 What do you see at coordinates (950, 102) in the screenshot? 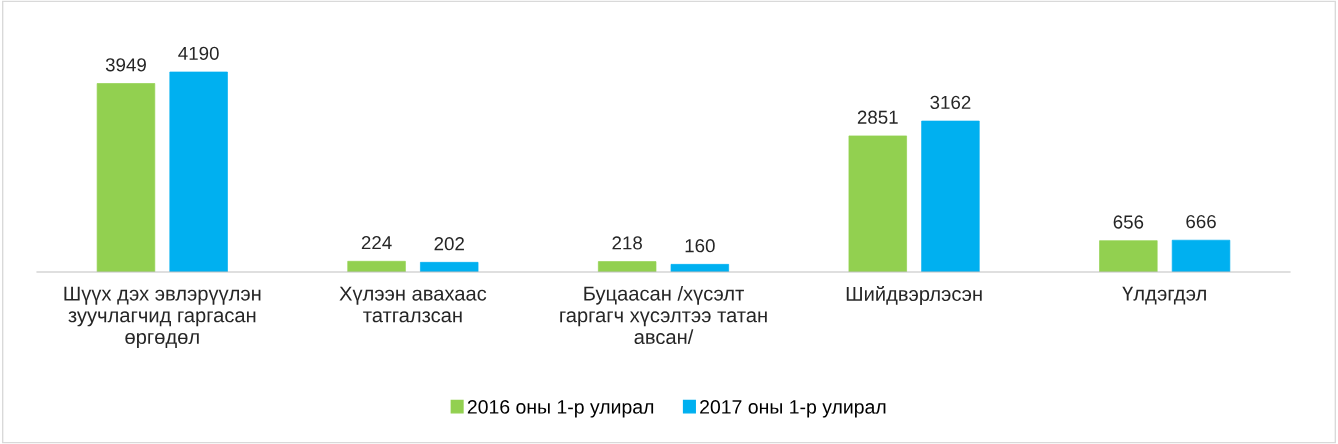
I see `data-label: 3162` at bounding box center [950, 102].